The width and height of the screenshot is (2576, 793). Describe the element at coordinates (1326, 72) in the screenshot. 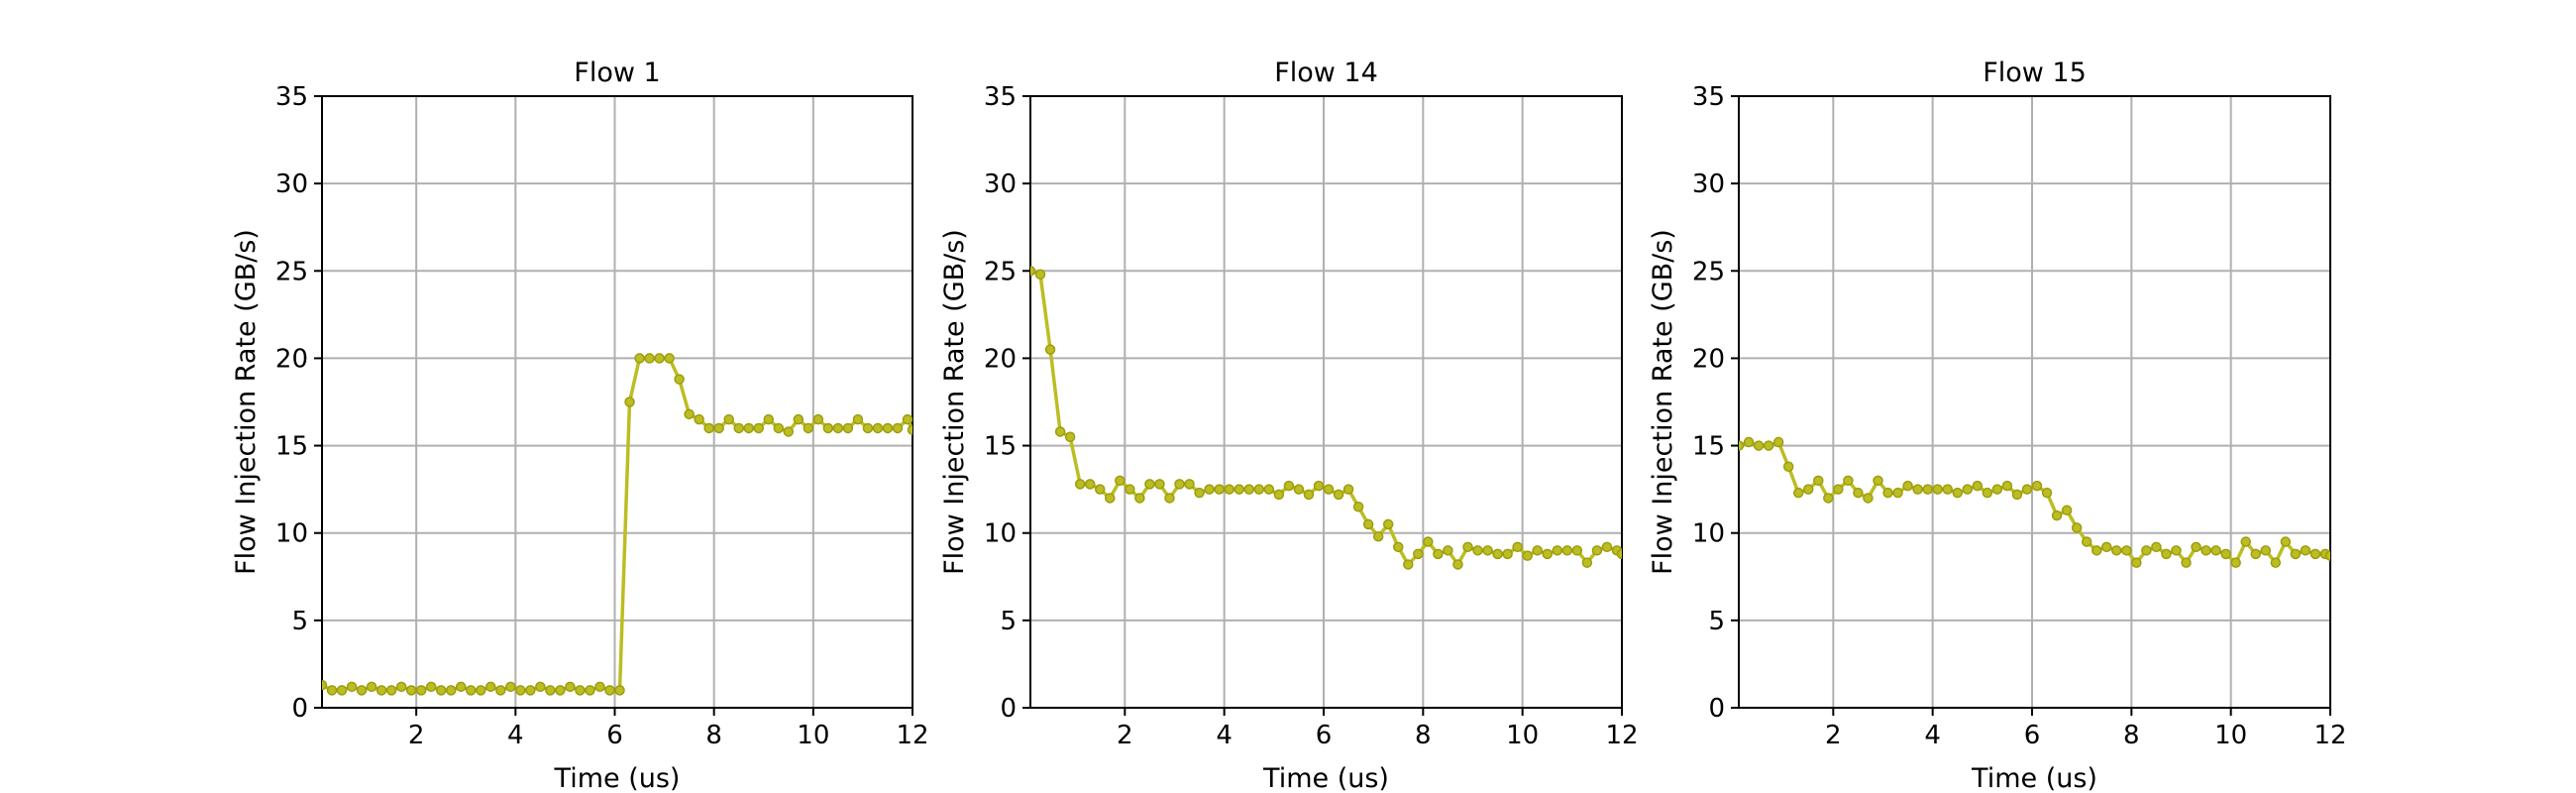

I see `chart-title: Flow 14` at that location.